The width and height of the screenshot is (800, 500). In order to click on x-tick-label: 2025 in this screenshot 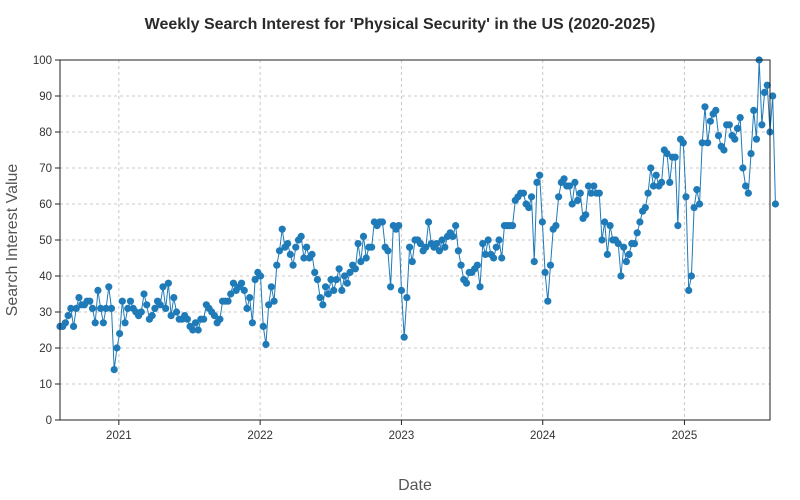, I will do `click(685, 436)`.